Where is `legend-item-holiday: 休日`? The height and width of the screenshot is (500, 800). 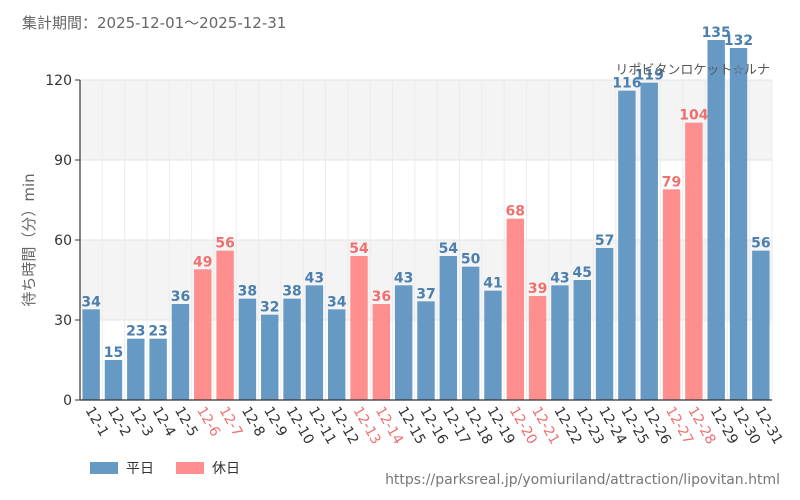
legend-item-holiday: 休日 is located at coordinates (208, 468).